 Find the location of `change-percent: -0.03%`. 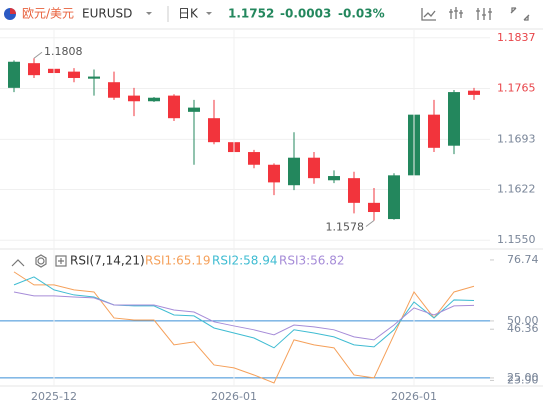

change-percent: -0.03% is located at coordinates (361, 14).